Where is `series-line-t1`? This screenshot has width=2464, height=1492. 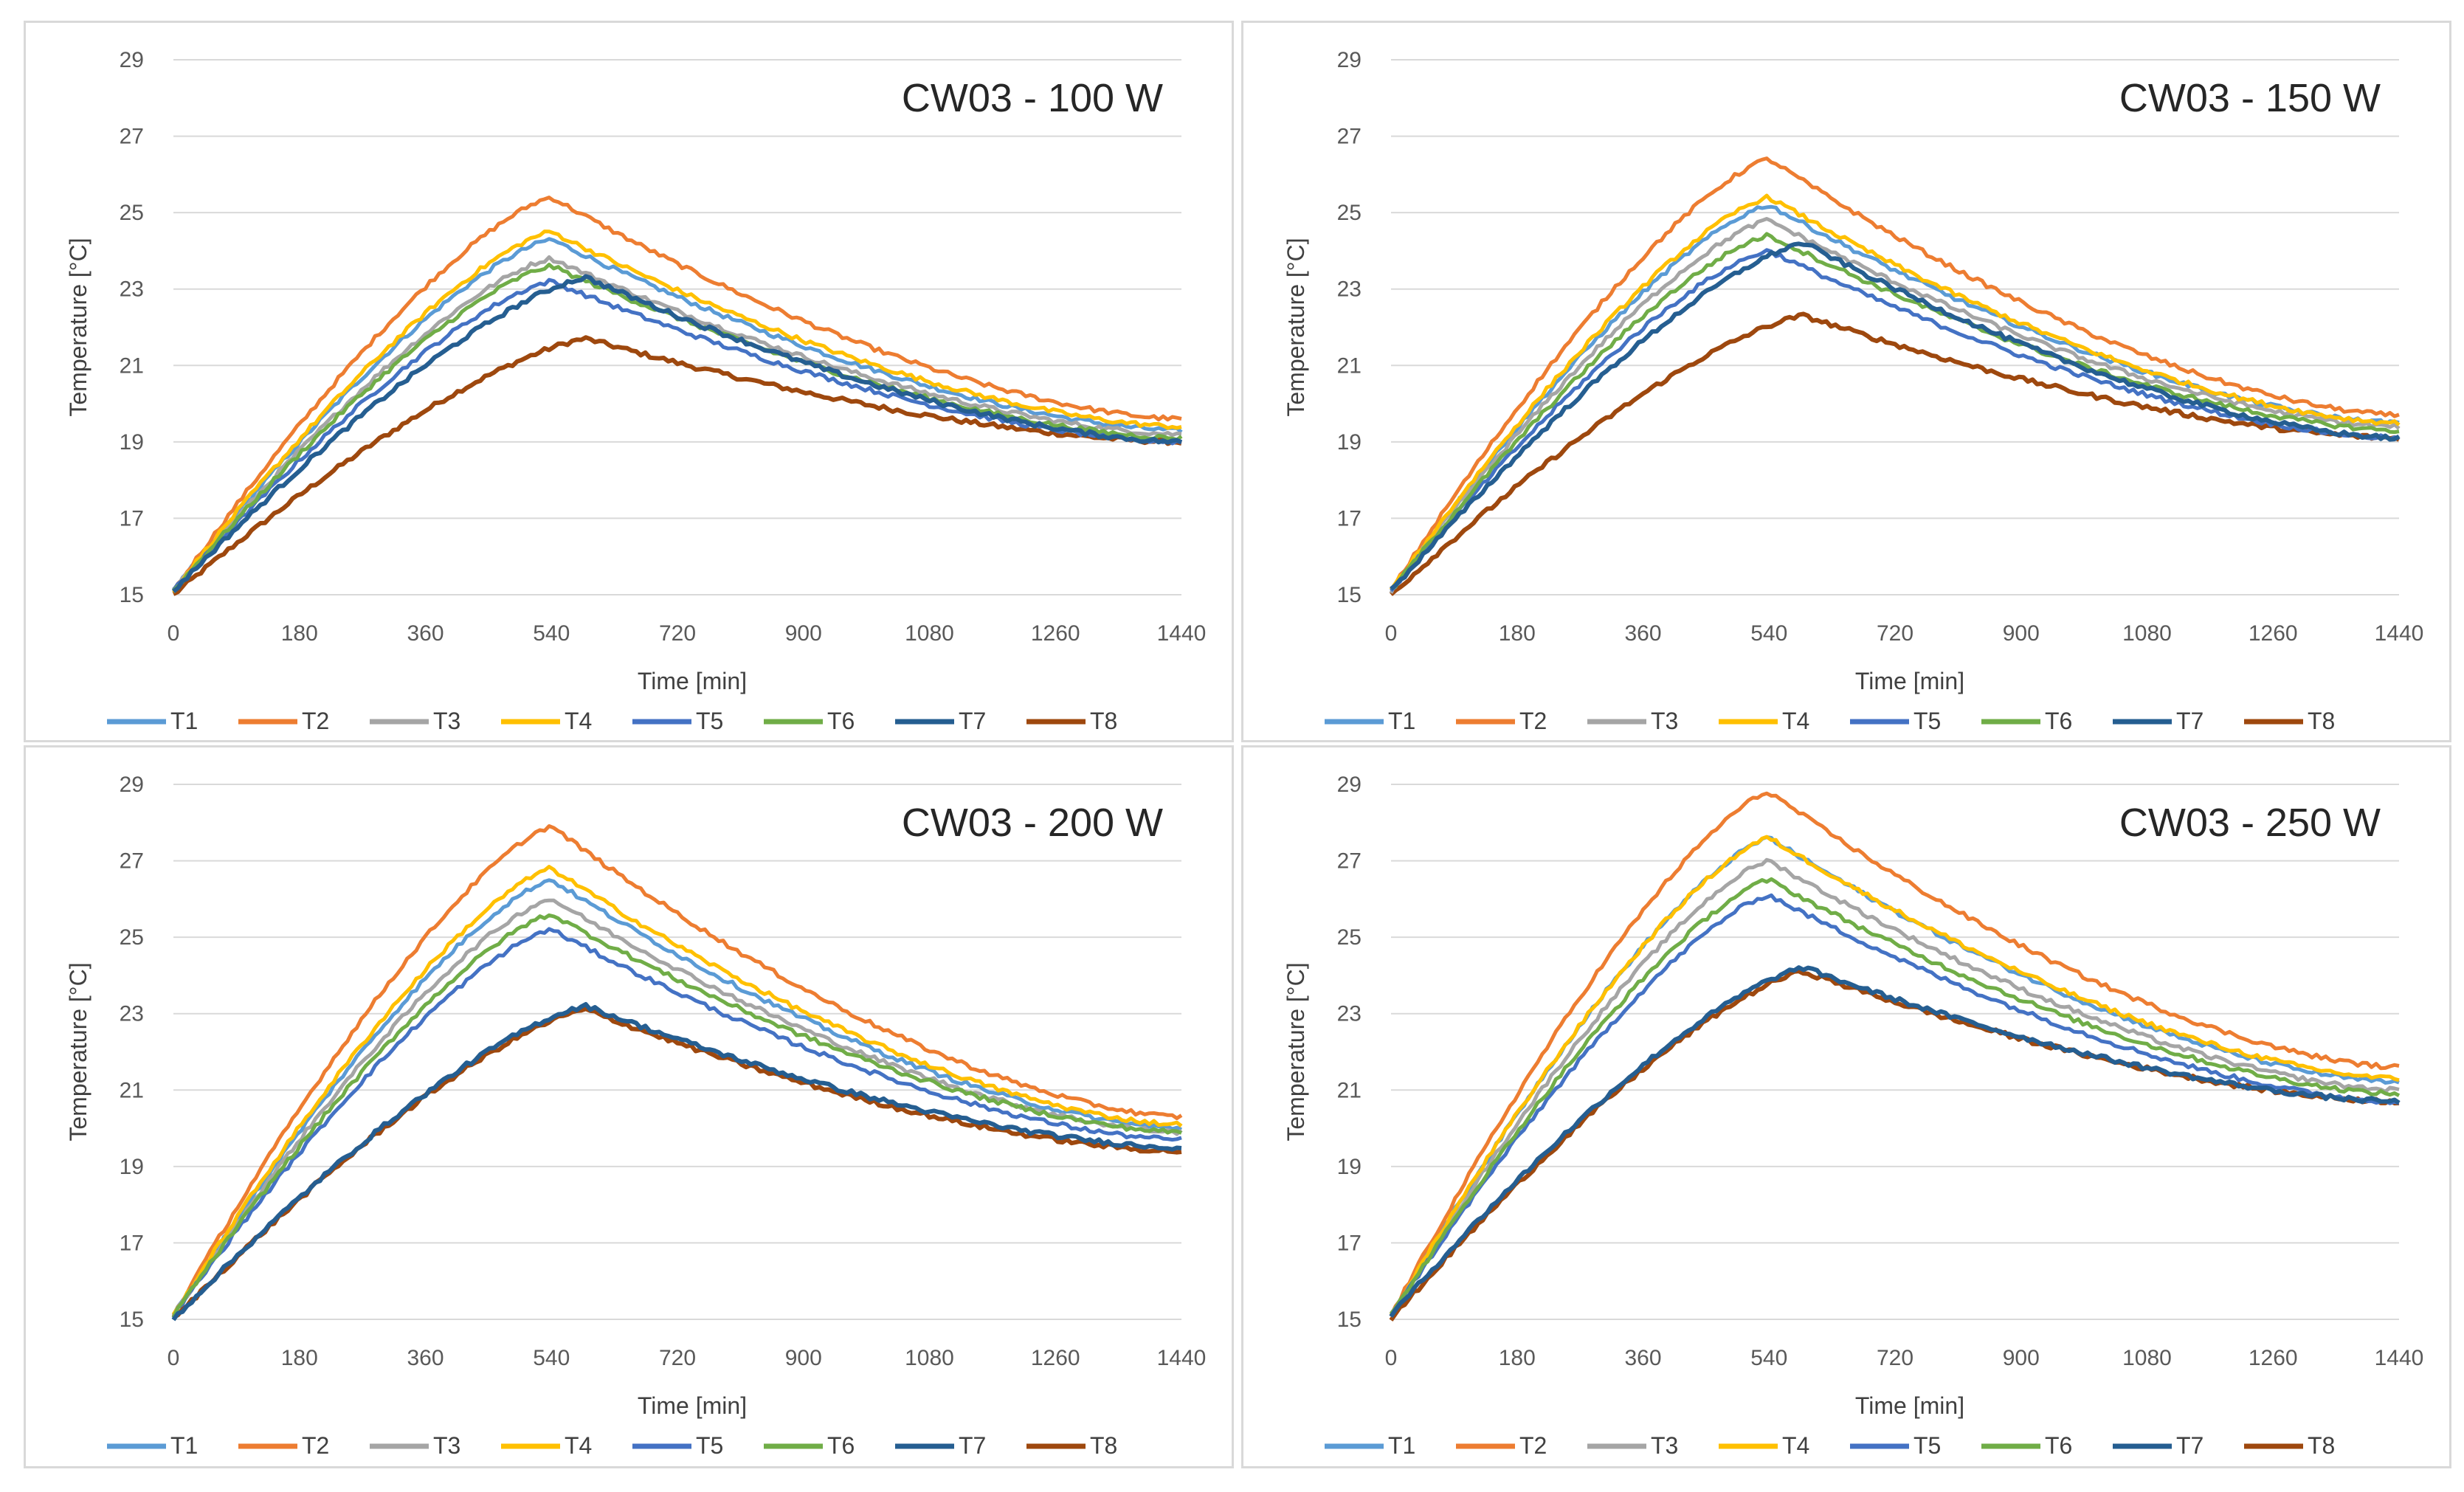
series-line-t1 is located at coordinates (677, 1097).